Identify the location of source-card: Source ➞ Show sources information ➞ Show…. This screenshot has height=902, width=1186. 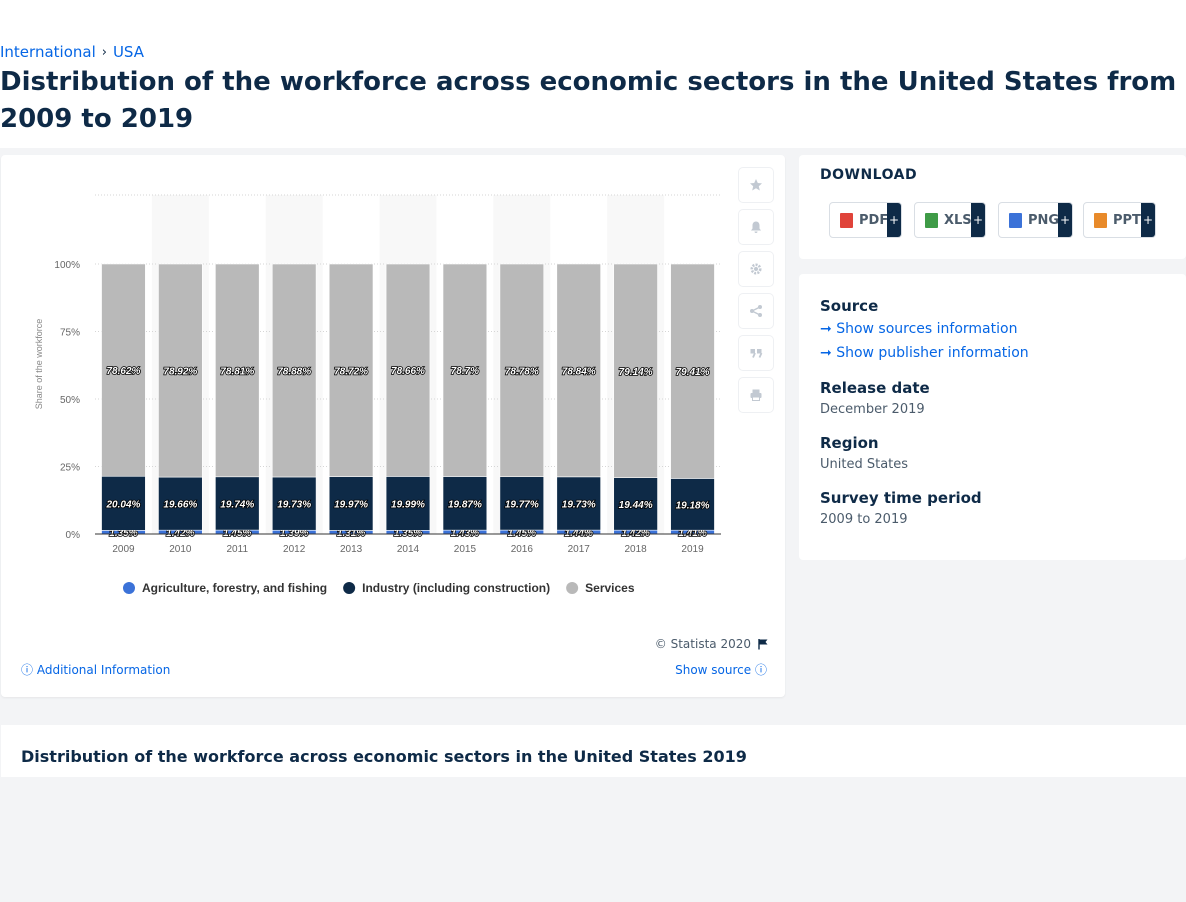
(992, 417).